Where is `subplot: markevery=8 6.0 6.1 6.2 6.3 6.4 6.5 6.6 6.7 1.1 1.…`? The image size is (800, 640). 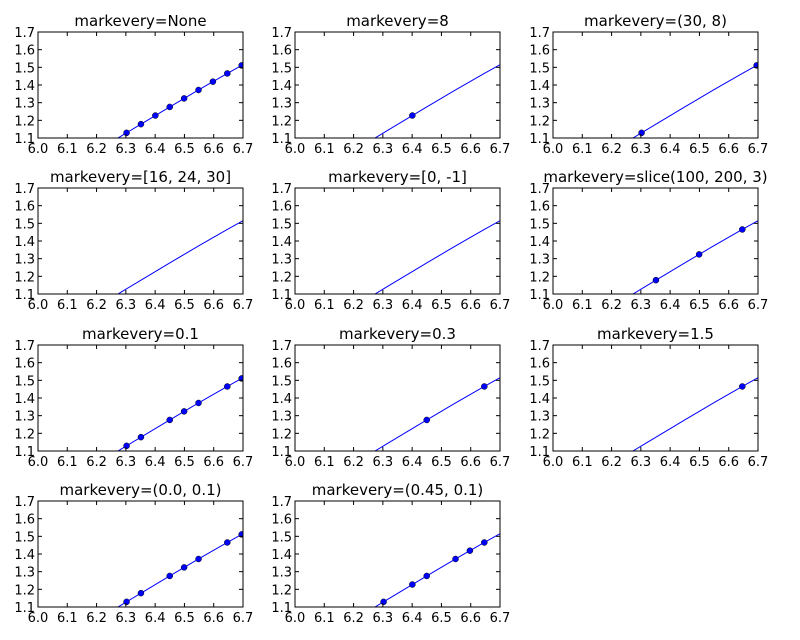
subplot: markevery=8 6.0 6.1 6.2 6.3 6.4 6.5 6.6 6.7 1.1 1.… is located at coordinates (391, 84).